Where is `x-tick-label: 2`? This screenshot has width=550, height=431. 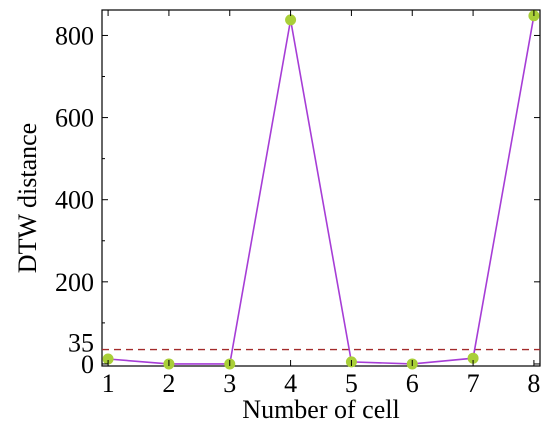
x-tick-label: 2 is located at coordinates (168, 383).